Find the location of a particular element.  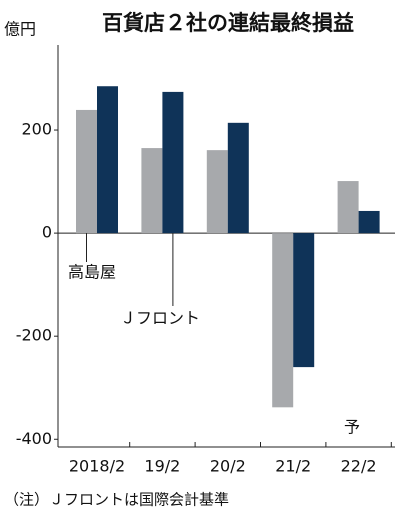

x-tick-label: 19/2 is located at coordinates (162, 466).